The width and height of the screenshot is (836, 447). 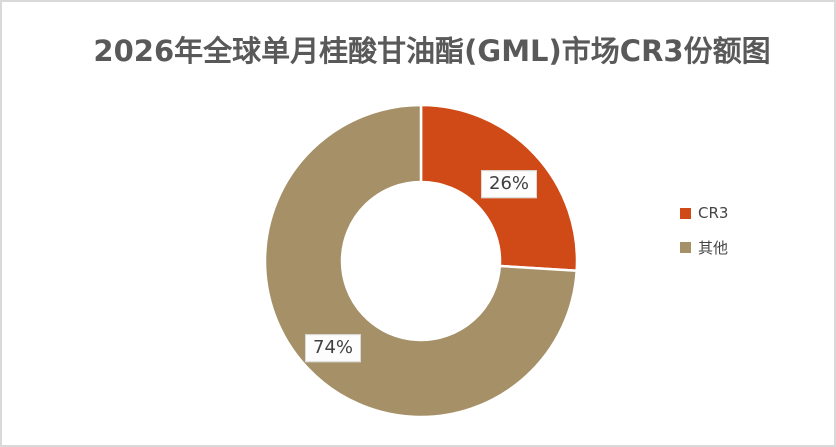 I want to click on legend-swatch-cr3-icon, so click(x=685, y=213).